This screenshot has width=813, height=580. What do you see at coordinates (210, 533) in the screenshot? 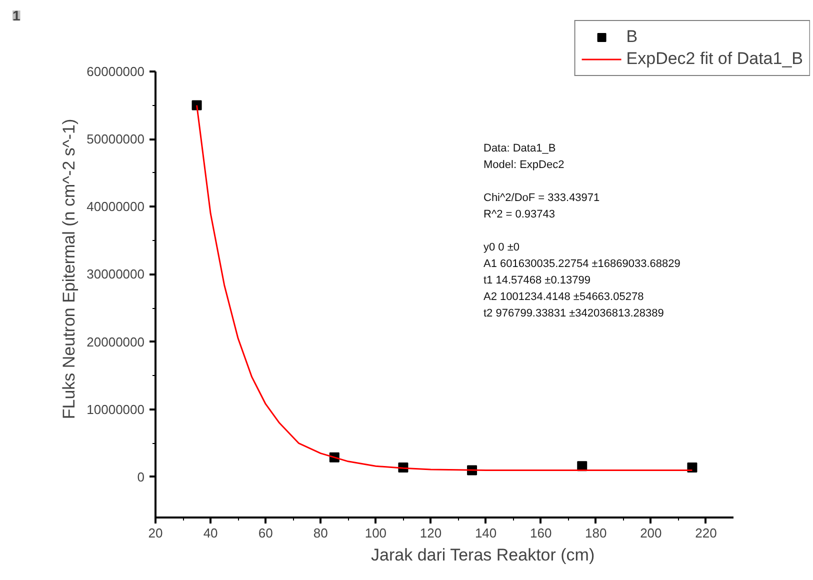
I see `x-tick-label: 40` at bounding box center [210, 533].